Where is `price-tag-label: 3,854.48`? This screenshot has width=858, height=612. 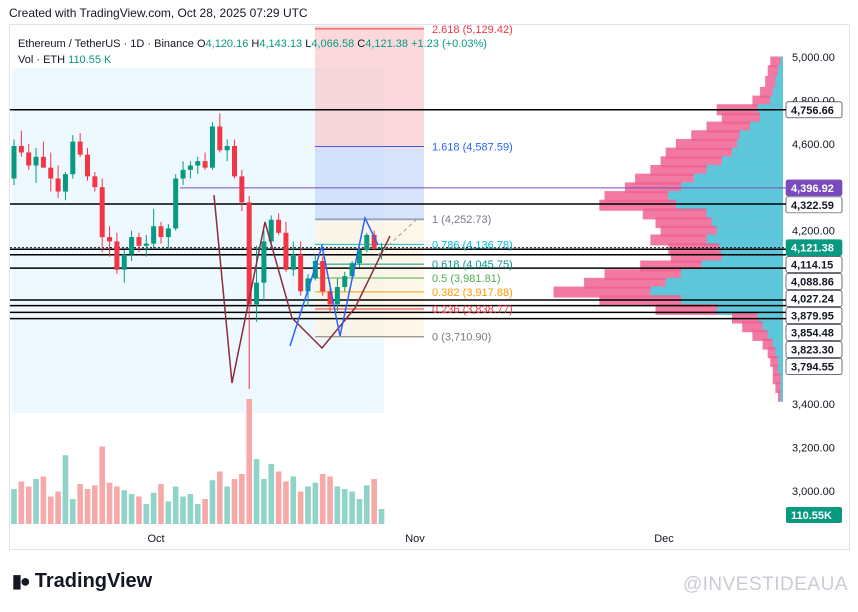
price-tag-label: 3,854.48 is located at coordinates (812, 334).